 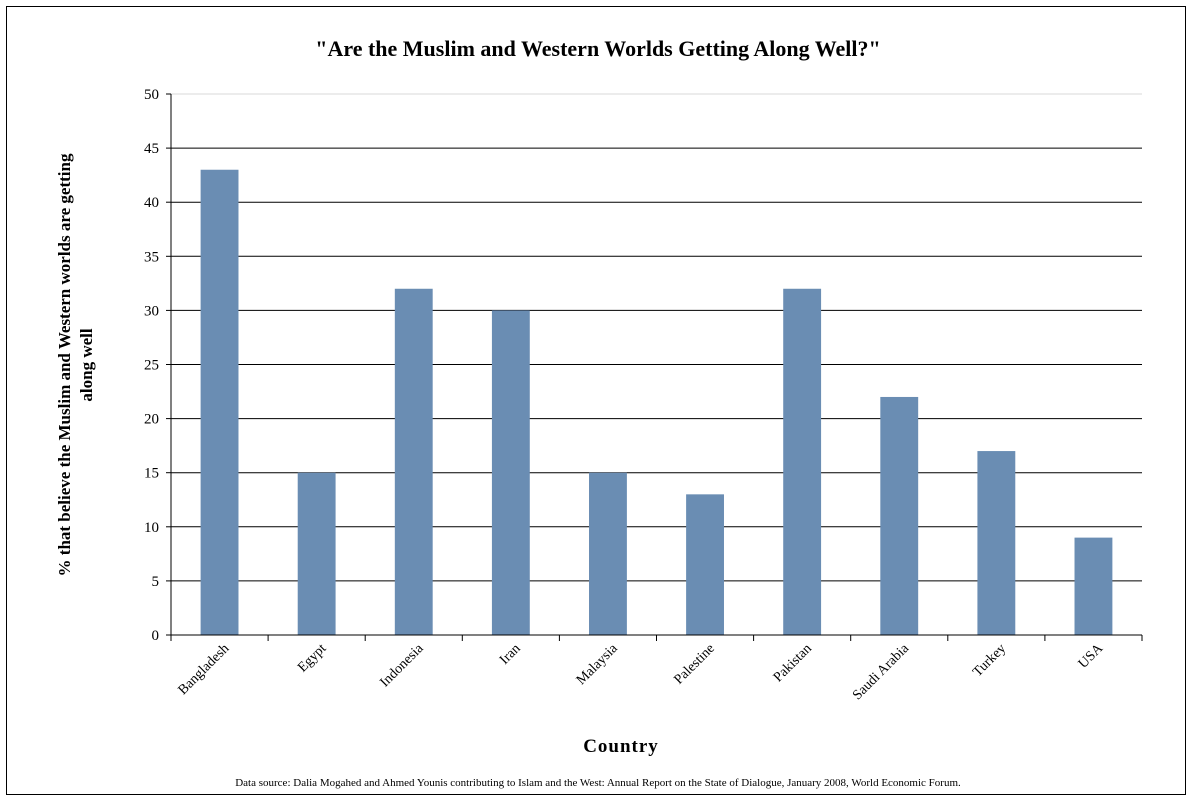 I want to click on bar-usa, so click(x=1094, y=586).